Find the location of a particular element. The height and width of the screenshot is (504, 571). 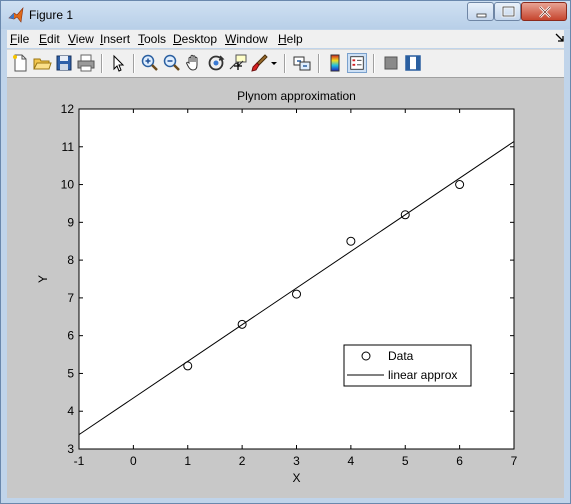

new-figure-icon is located at coordinates (20, 63).